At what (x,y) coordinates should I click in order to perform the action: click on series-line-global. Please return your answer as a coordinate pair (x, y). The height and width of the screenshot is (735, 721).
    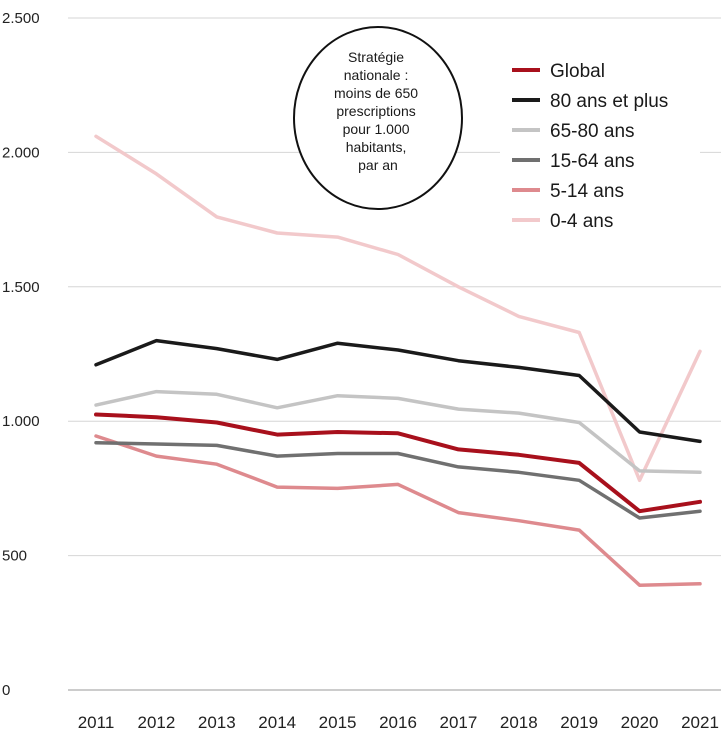
    Looking at the image, I should click on (398, 463).